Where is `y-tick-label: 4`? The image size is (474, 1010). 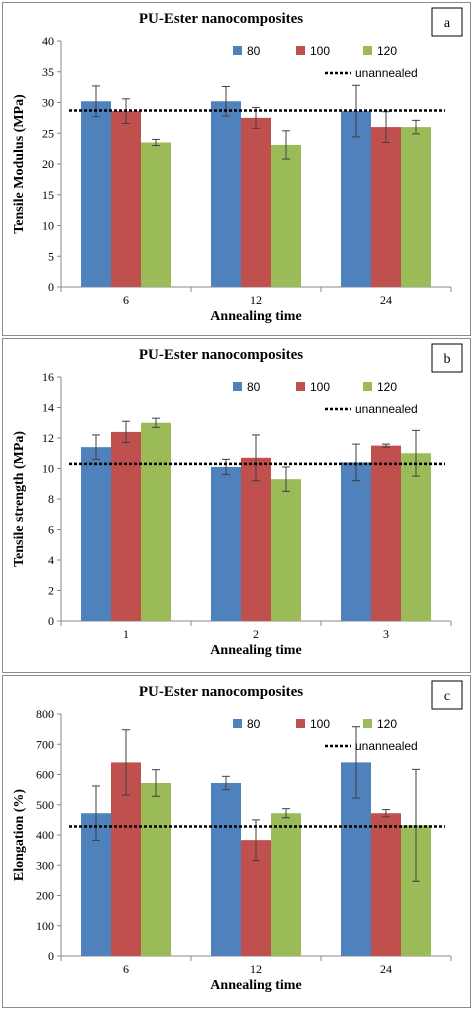 y-tick-label: 4 is located at coordinates (51, 560).